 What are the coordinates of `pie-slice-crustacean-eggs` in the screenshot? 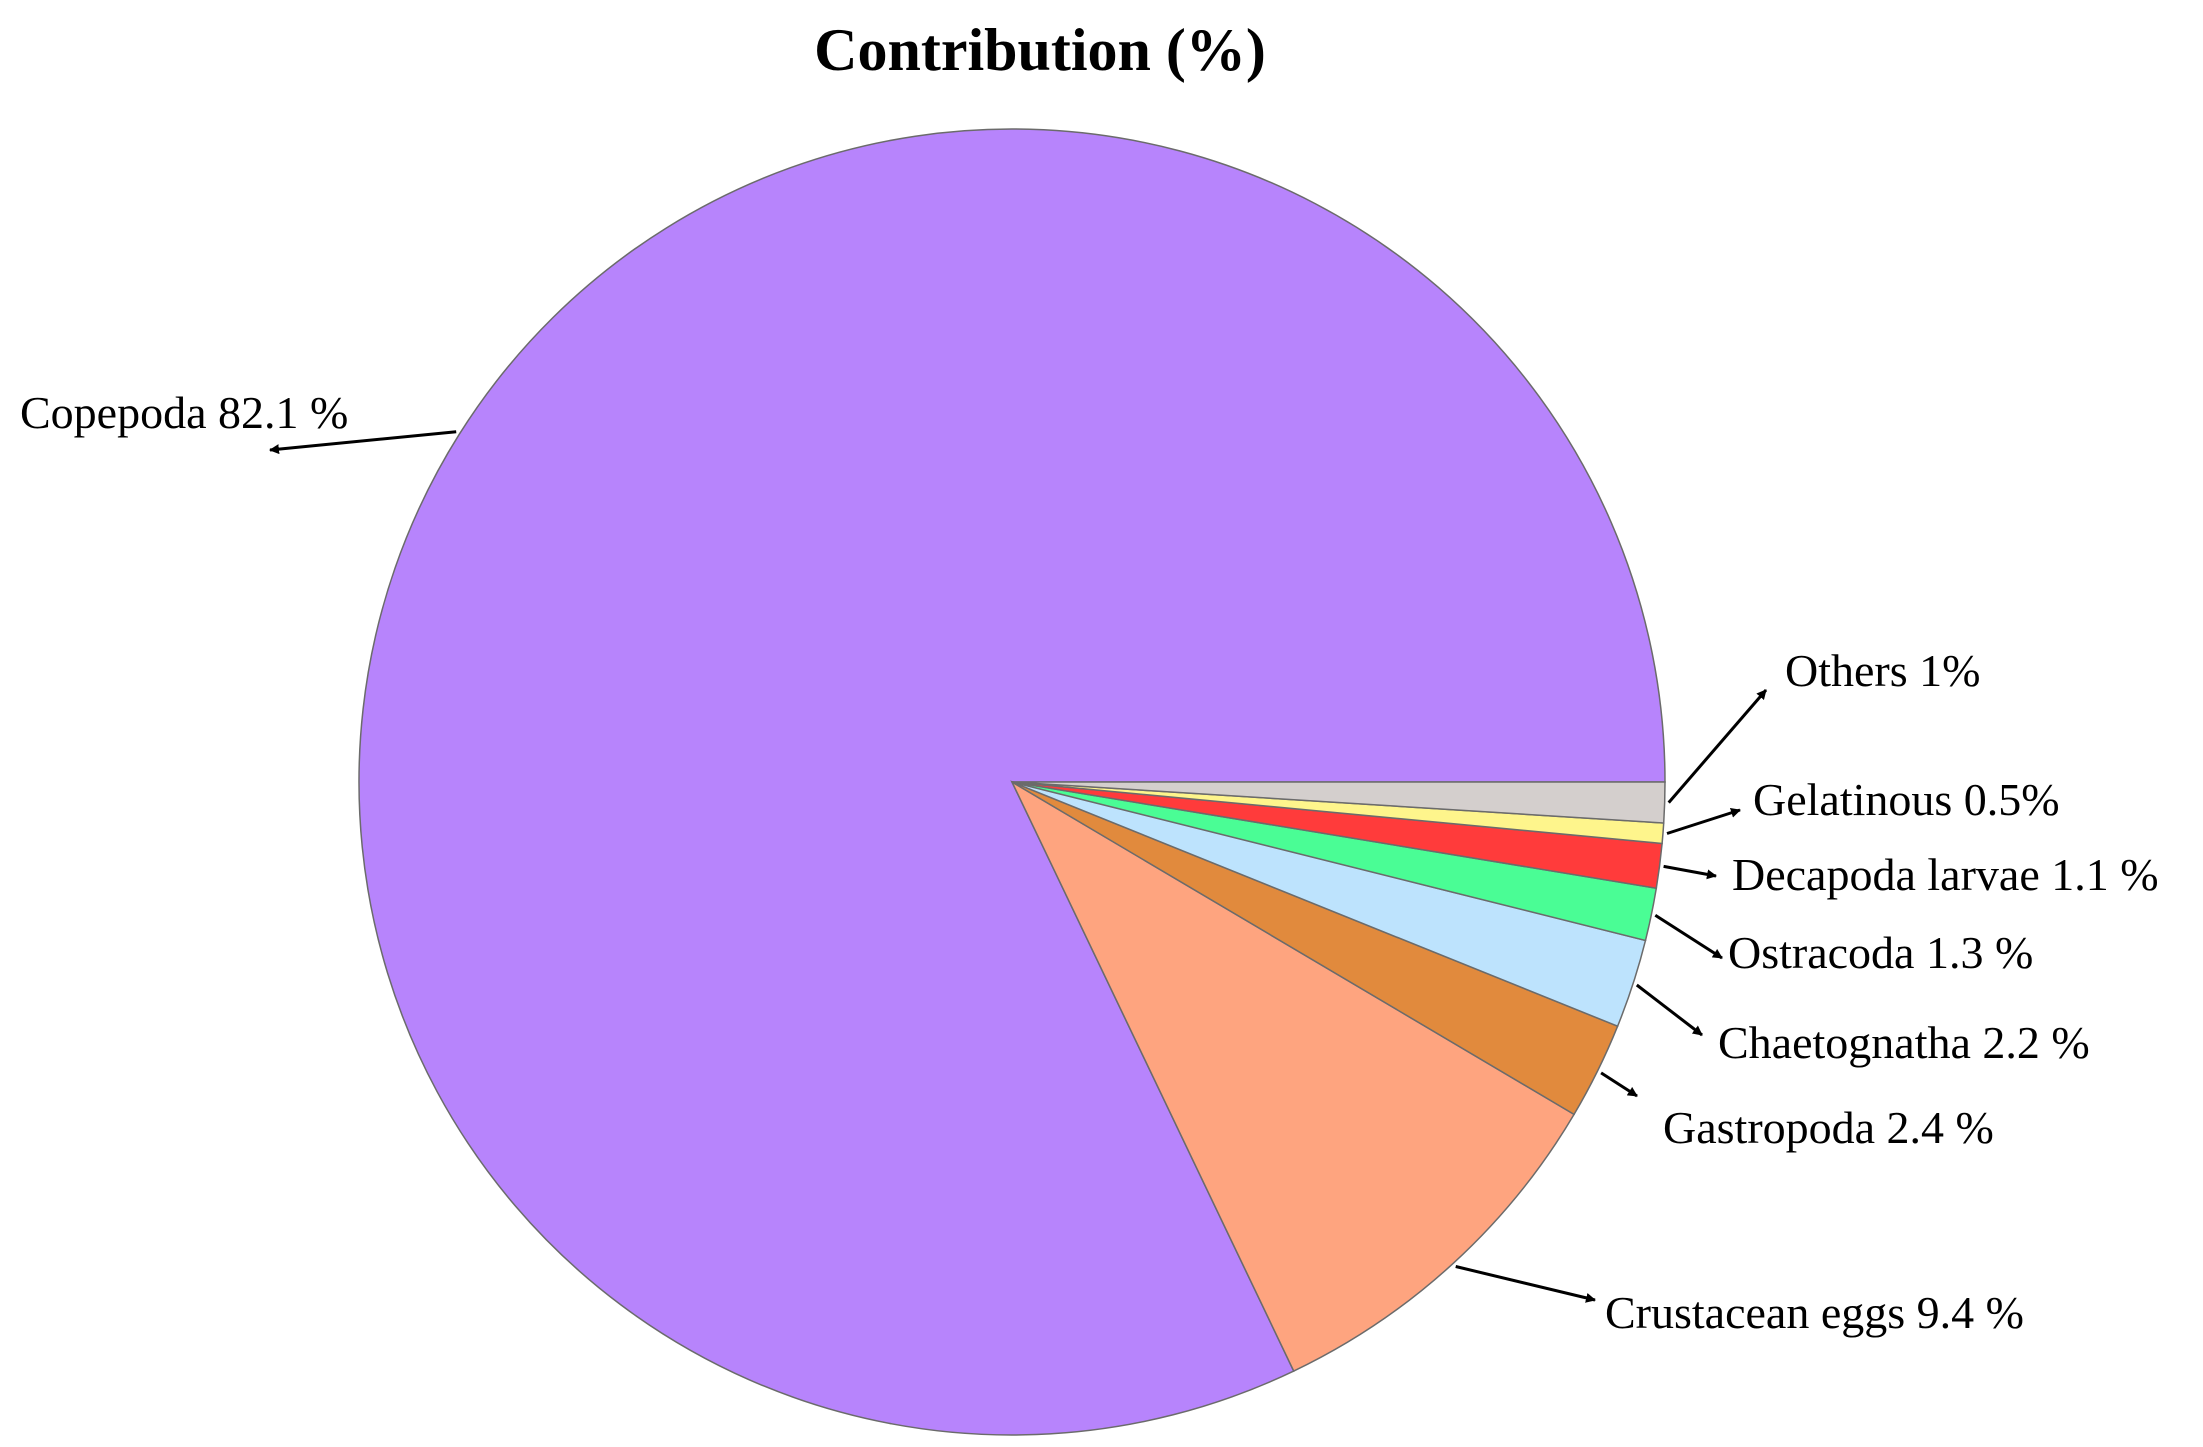 It's located at (1293, 1076).